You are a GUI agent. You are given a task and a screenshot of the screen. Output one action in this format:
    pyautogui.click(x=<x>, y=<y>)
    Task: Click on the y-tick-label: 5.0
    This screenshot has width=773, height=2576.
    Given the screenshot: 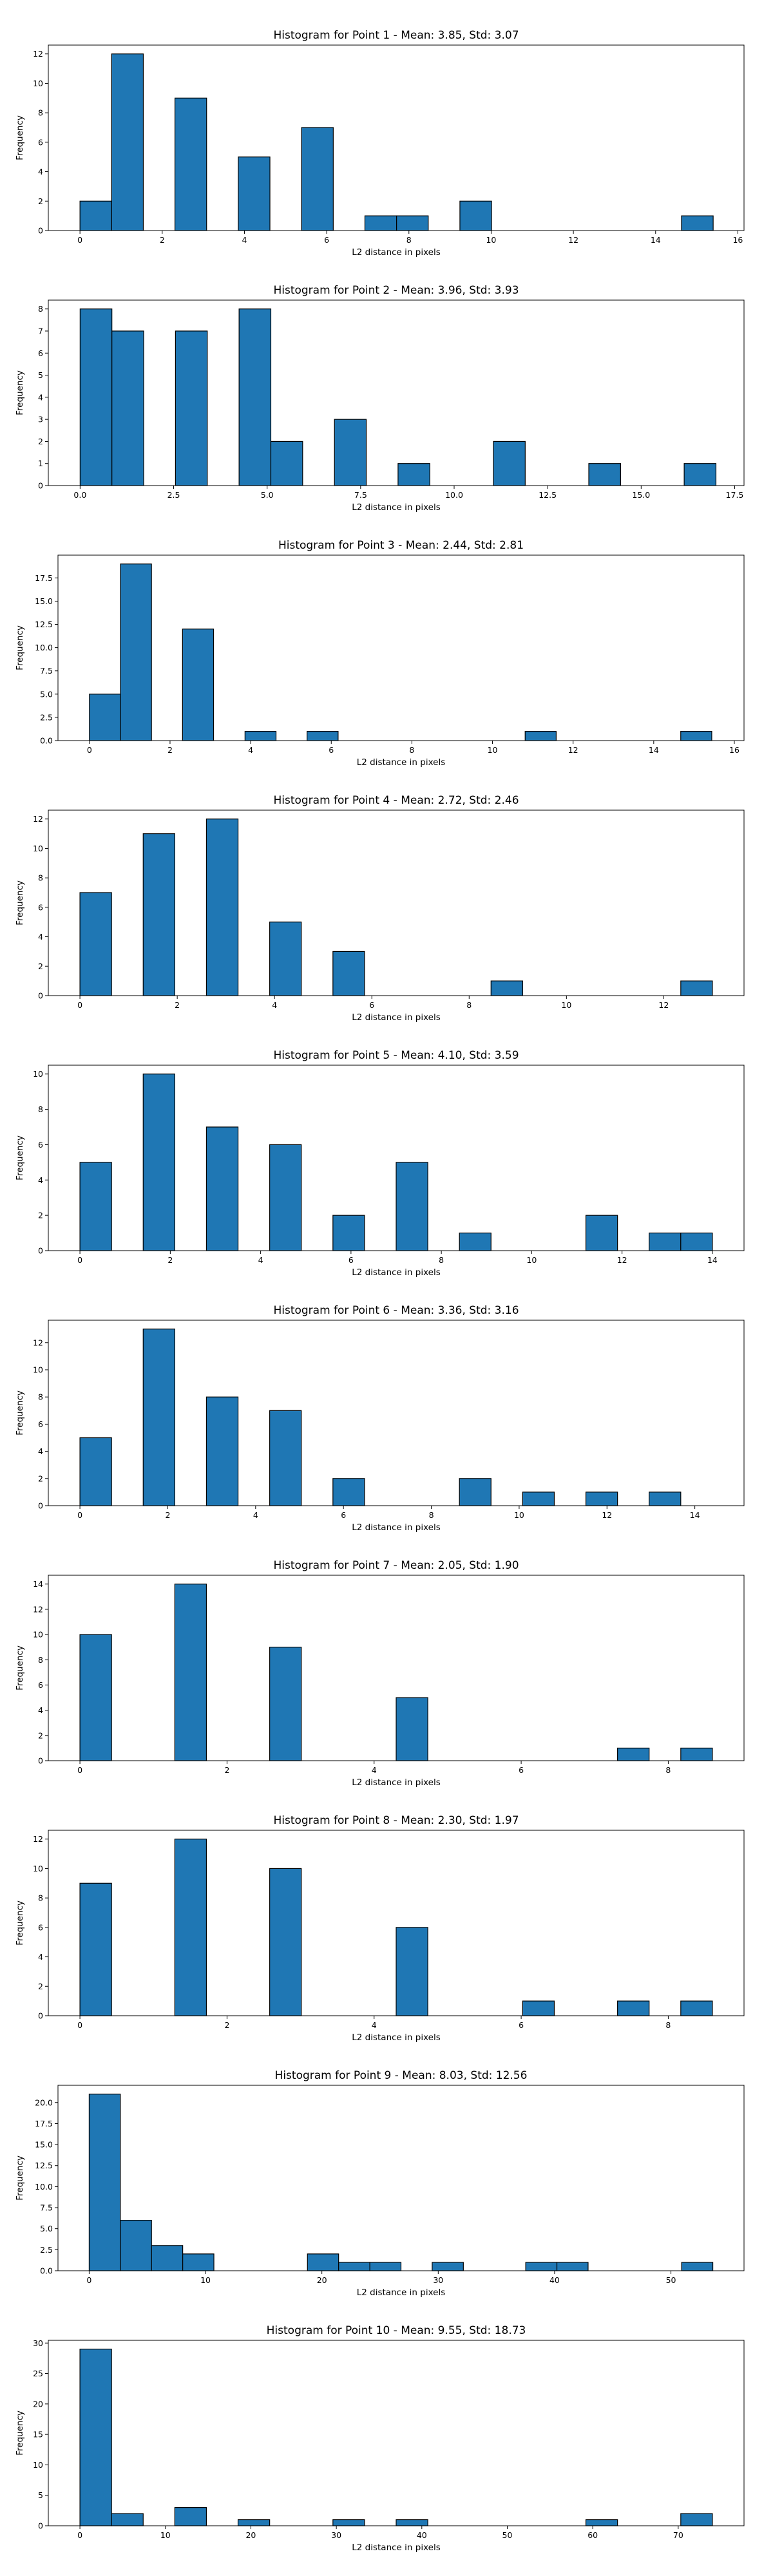 What is the action you would take?
    pyautogui.click(x=46, y=2229)
    